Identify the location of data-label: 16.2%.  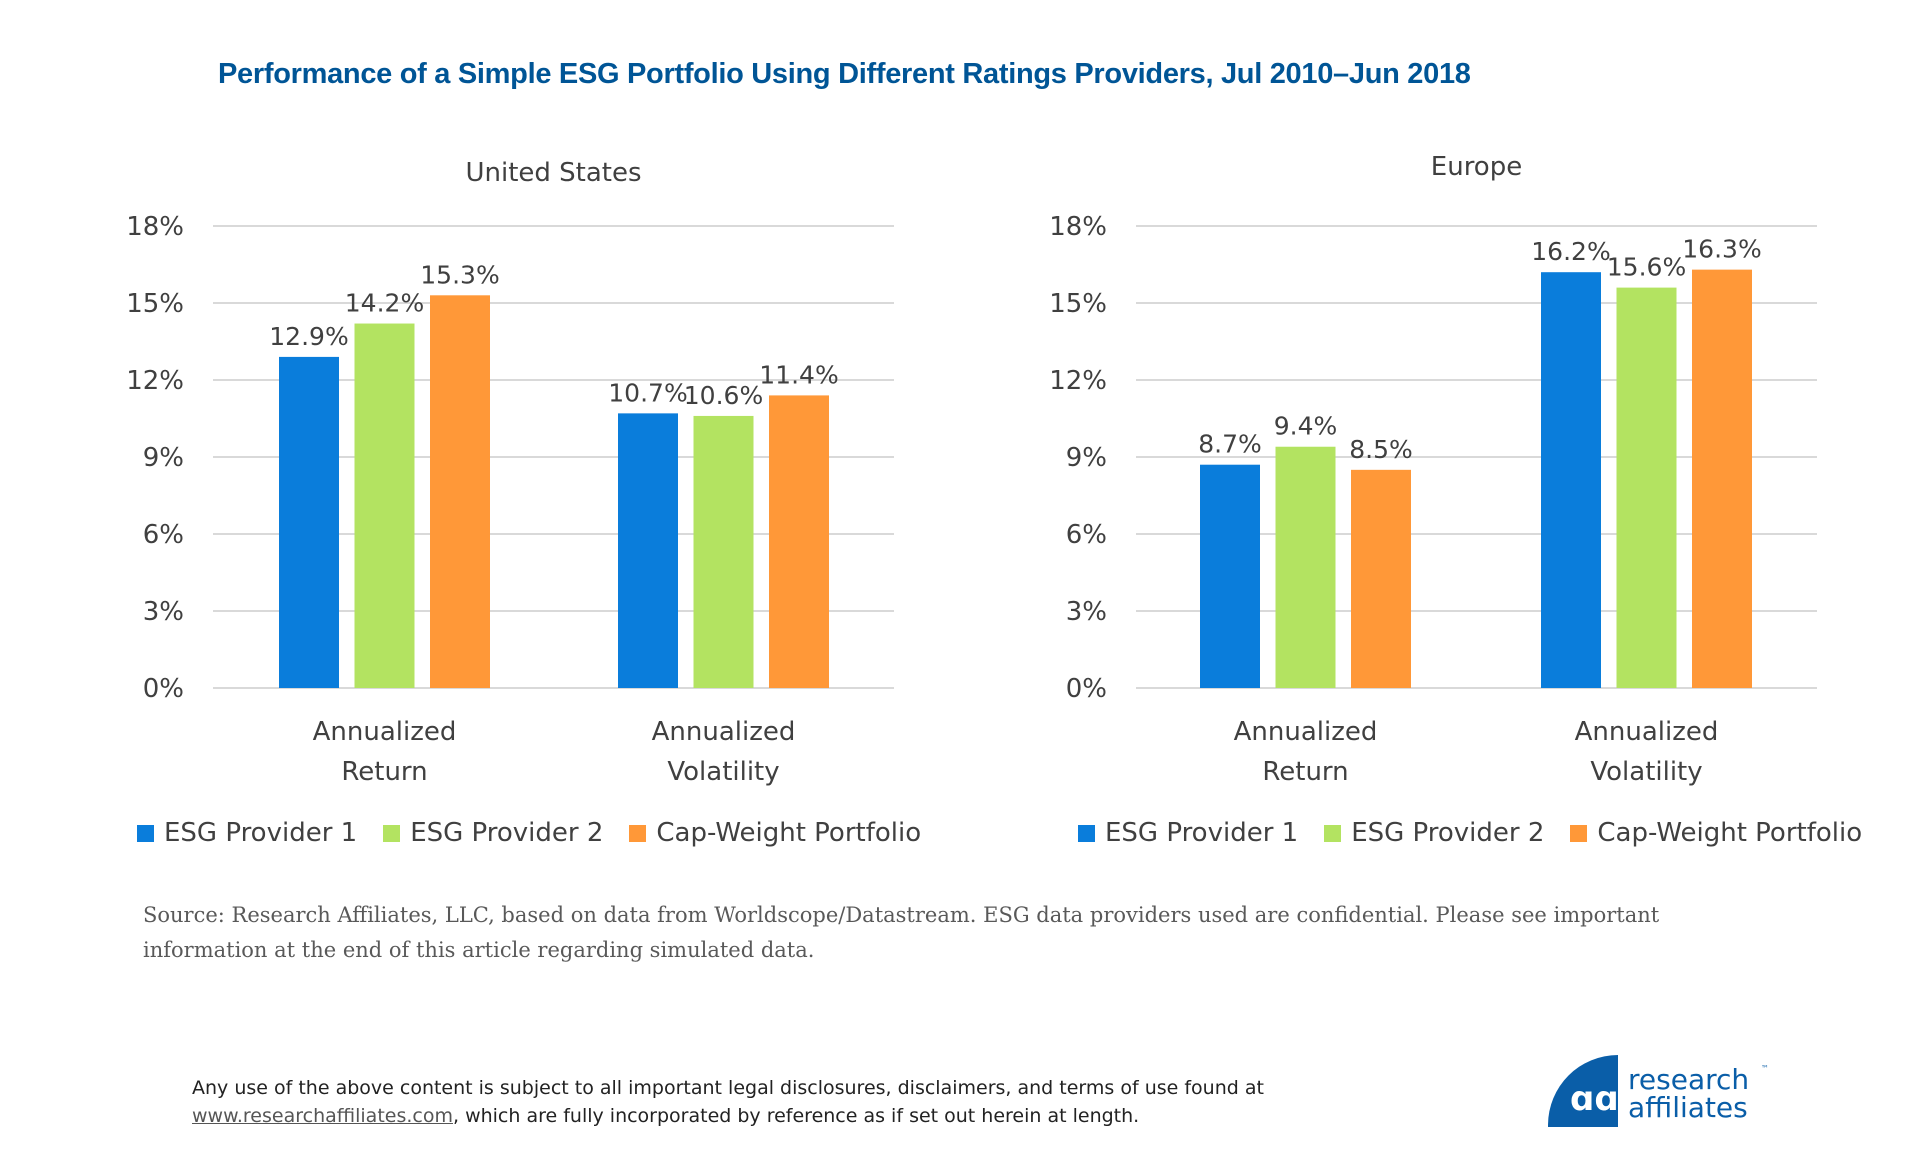
(1570, 251).